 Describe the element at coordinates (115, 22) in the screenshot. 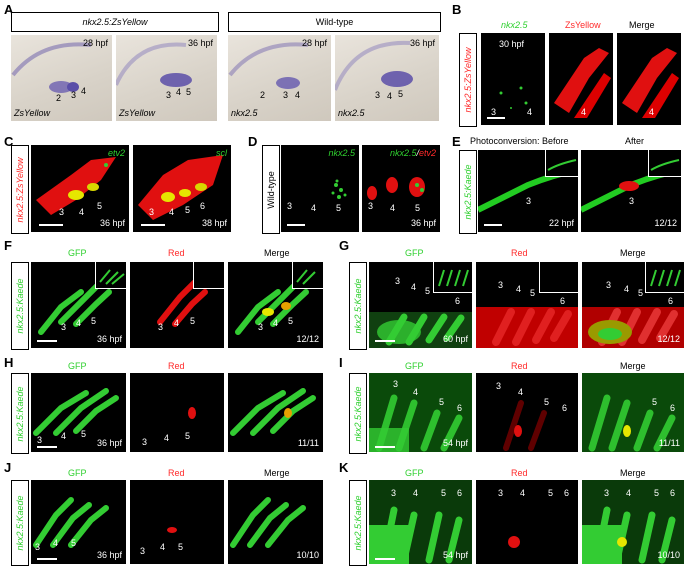

I see `panel-a-header-transgenic: nkx2.5:ZsYellow` at that location.